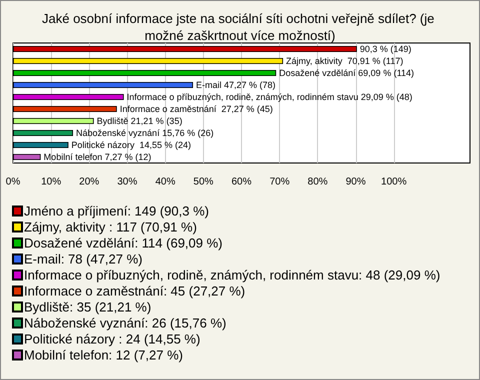 The width and height of the screenshot is (480, 380). I want to click on x-tick-label: 30%, so click(127, 182).